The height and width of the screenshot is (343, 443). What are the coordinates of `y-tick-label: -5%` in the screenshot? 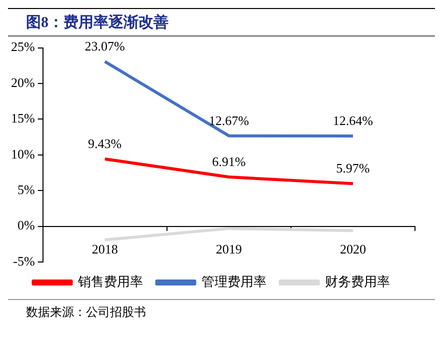 It's located at (24, 260).